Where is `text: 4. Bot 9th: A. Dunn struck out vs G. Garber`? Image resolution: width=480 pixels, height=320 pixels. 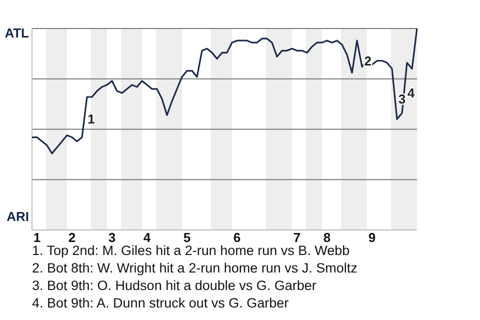 text: 4. Bot 9th: A. Dunn struck out vs G. Garber is located at coordinates (161, 303).